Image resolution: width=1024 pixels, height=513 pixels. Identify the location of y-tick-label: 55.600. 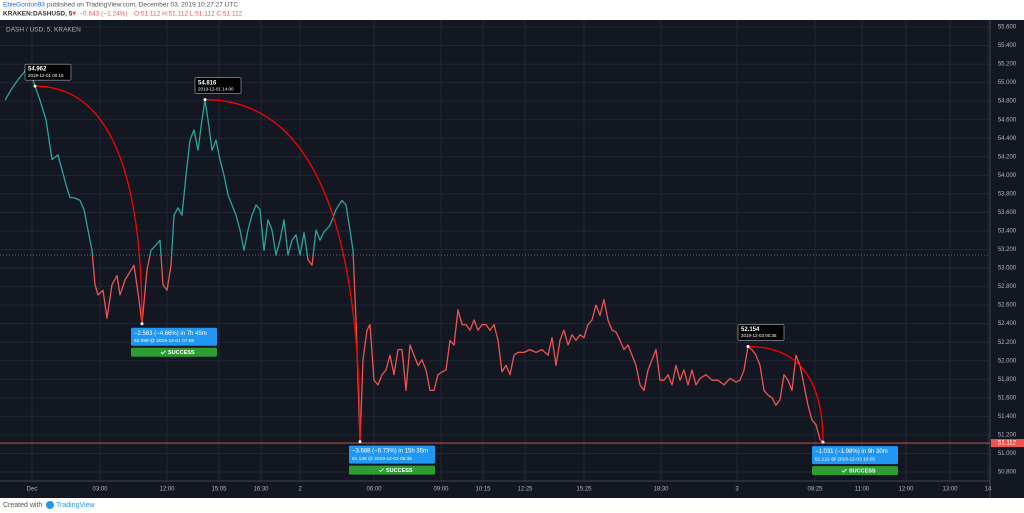
(1007, 28).